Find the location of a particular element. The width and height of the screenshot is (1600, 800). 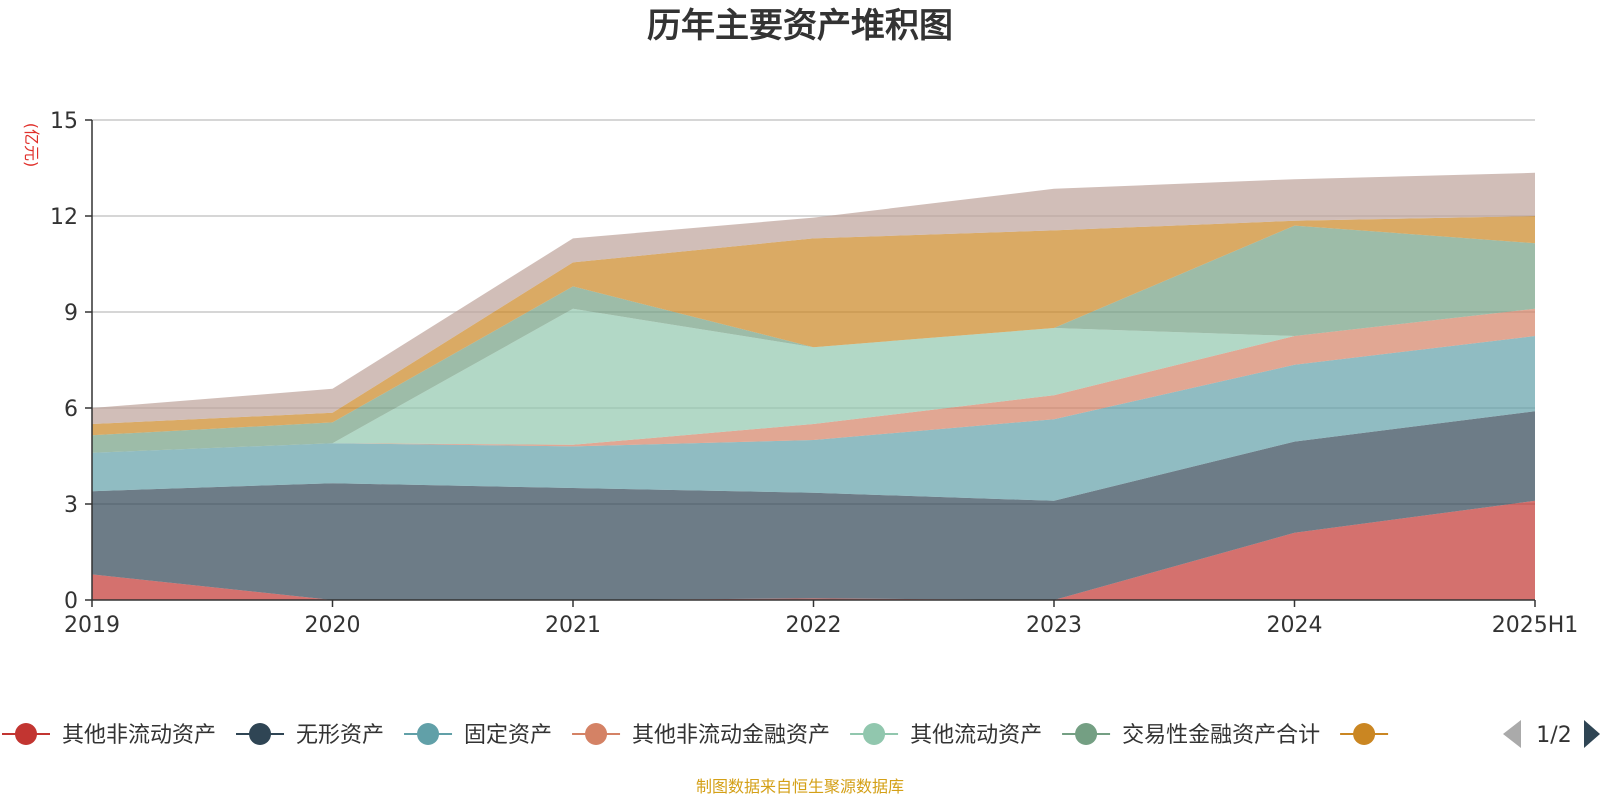

x-tick-label-4: 2023 is located at coordinates (1054, 625).